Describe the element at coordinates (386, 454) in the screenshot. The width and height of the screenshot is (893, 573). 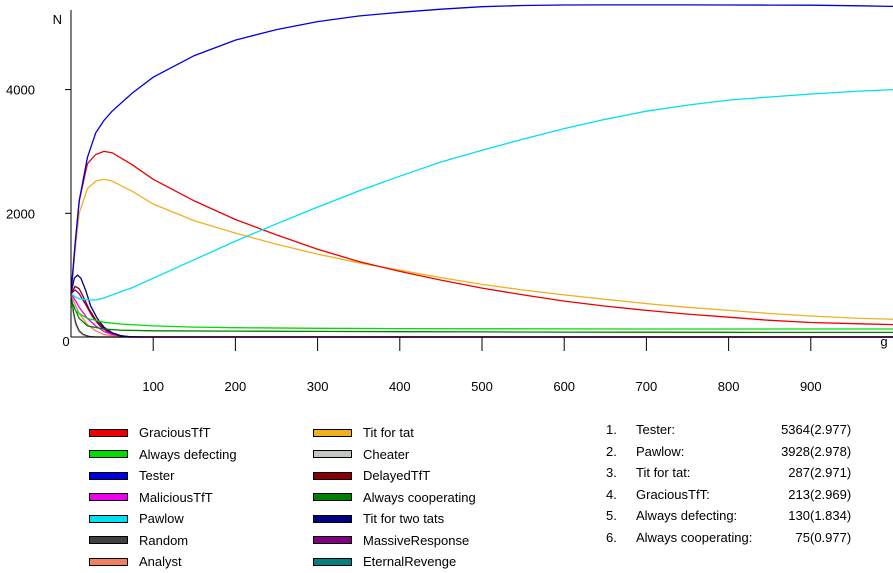
I see `legend-label: Cheater` at that location.